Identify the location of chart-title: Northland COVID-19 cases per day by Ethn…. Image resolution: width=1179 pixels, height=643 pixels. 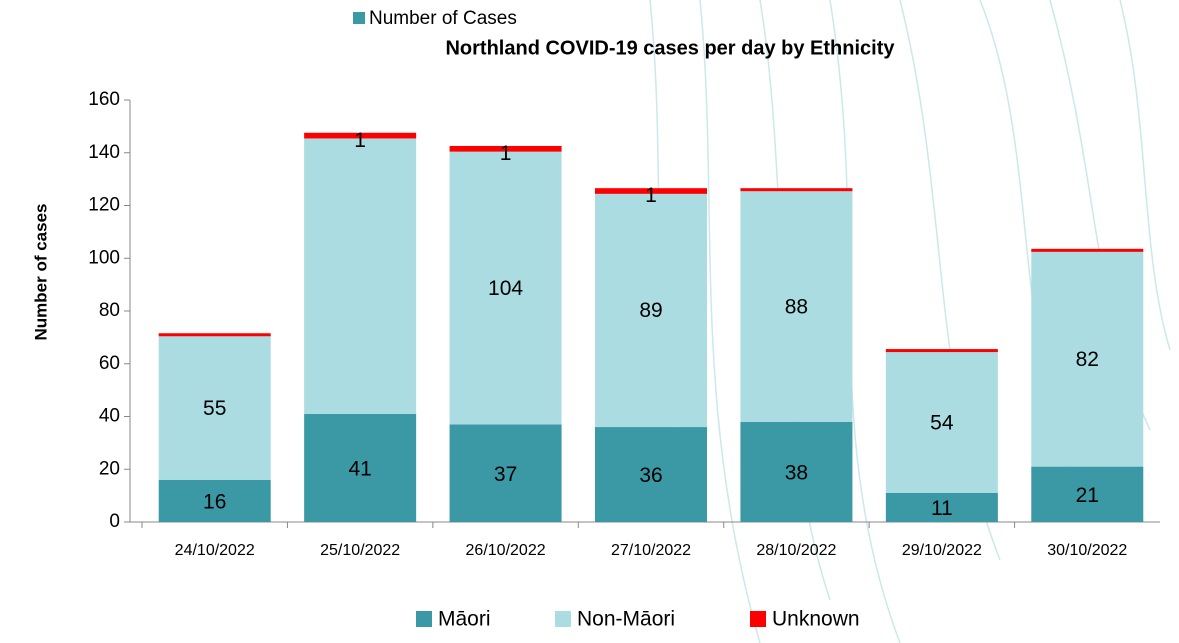
(670, 48).